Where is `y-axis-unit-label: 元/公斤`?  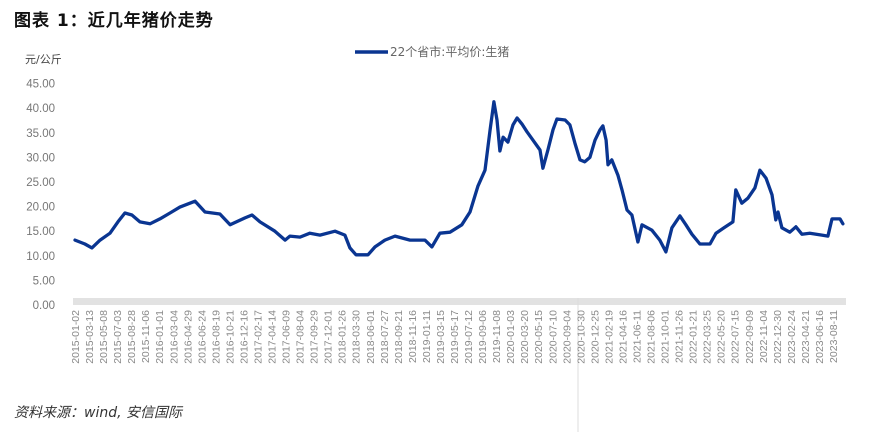
y-axis-unit-label: 元/公斤 is located at coordinates (43, 59).